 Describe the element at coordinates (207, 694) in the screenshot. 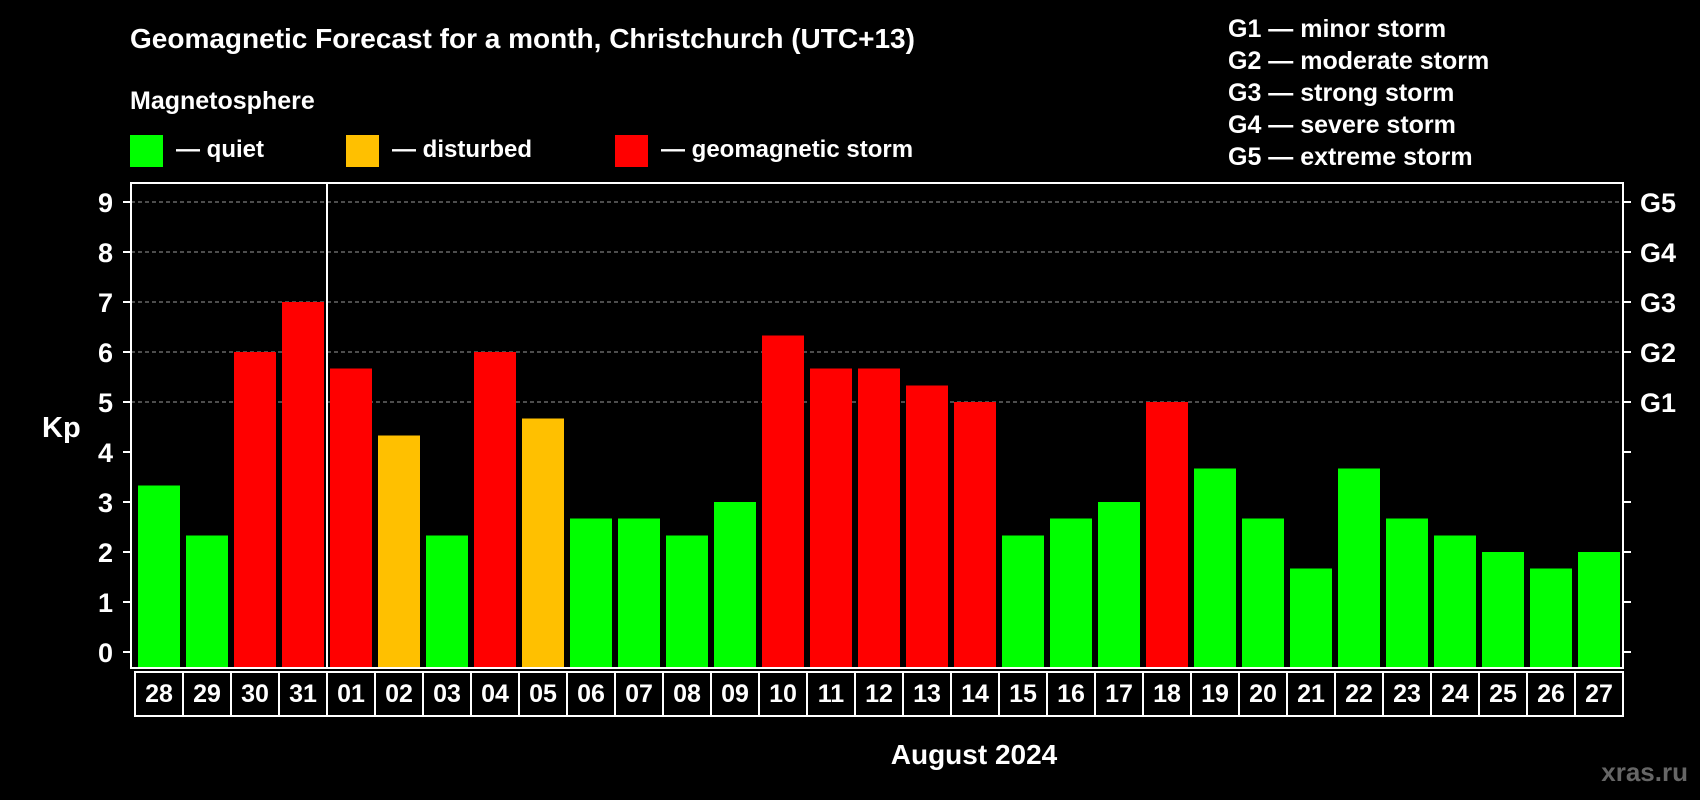

I see `x-tick-label: 29` at that location.